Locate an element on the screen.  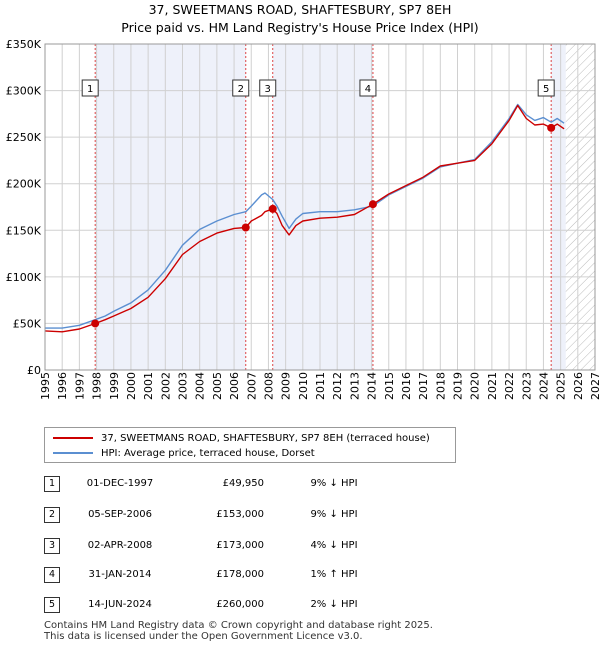
transaction-number: 5 is located at coordinates (52, 605).